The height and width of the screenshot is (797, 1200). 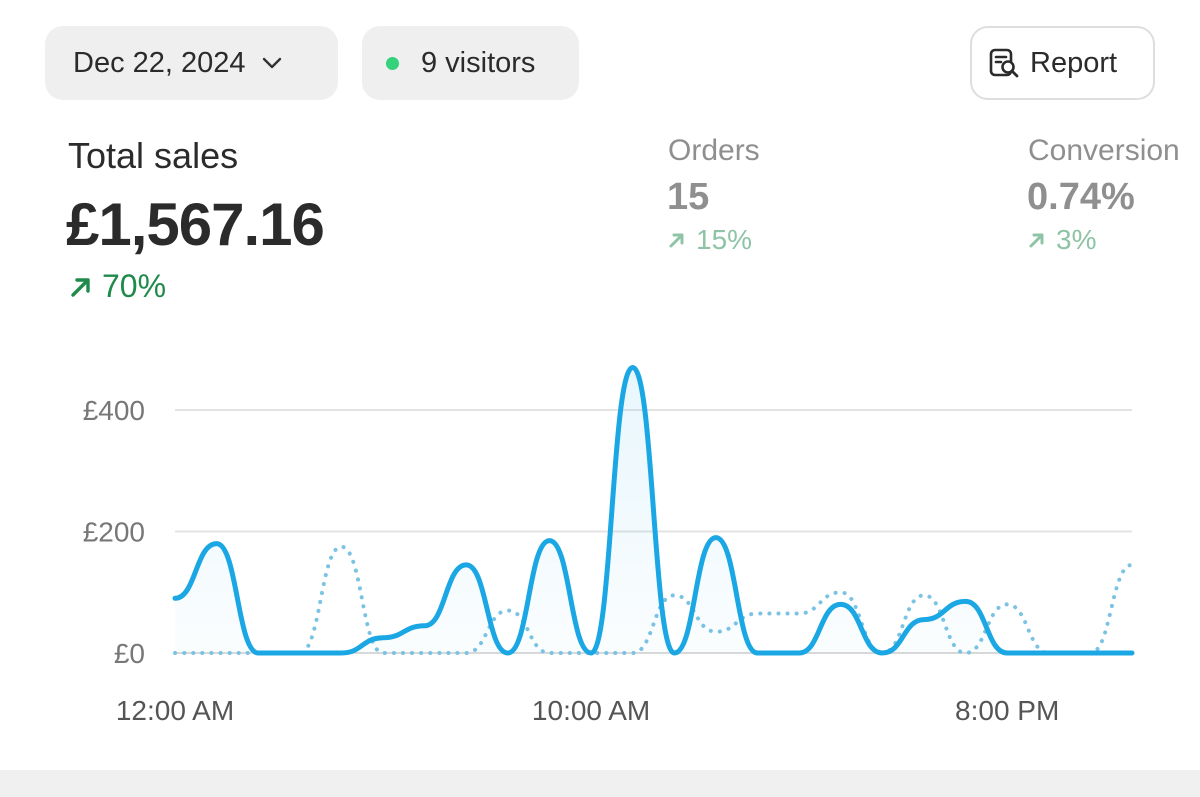 I want to click on date-picker: Dec 22, 2024, so click(x=191, y=63).